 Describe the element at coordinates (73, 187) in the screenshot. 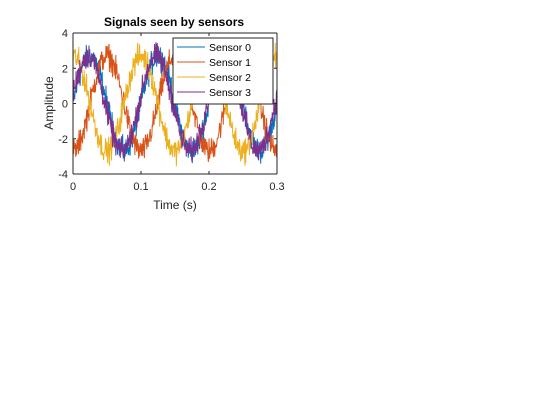

I see `x-tick-label: 0` at that location.